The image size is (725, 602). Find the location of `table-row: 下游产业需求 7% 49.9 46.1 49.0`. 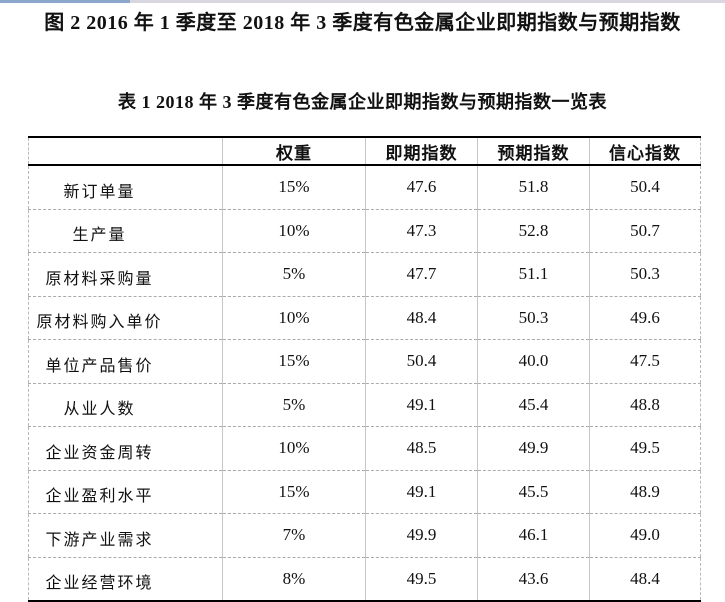

table-row: 下游产业需求 7% 49.9 46.1 49.0 is located at coordinates (364, 535).